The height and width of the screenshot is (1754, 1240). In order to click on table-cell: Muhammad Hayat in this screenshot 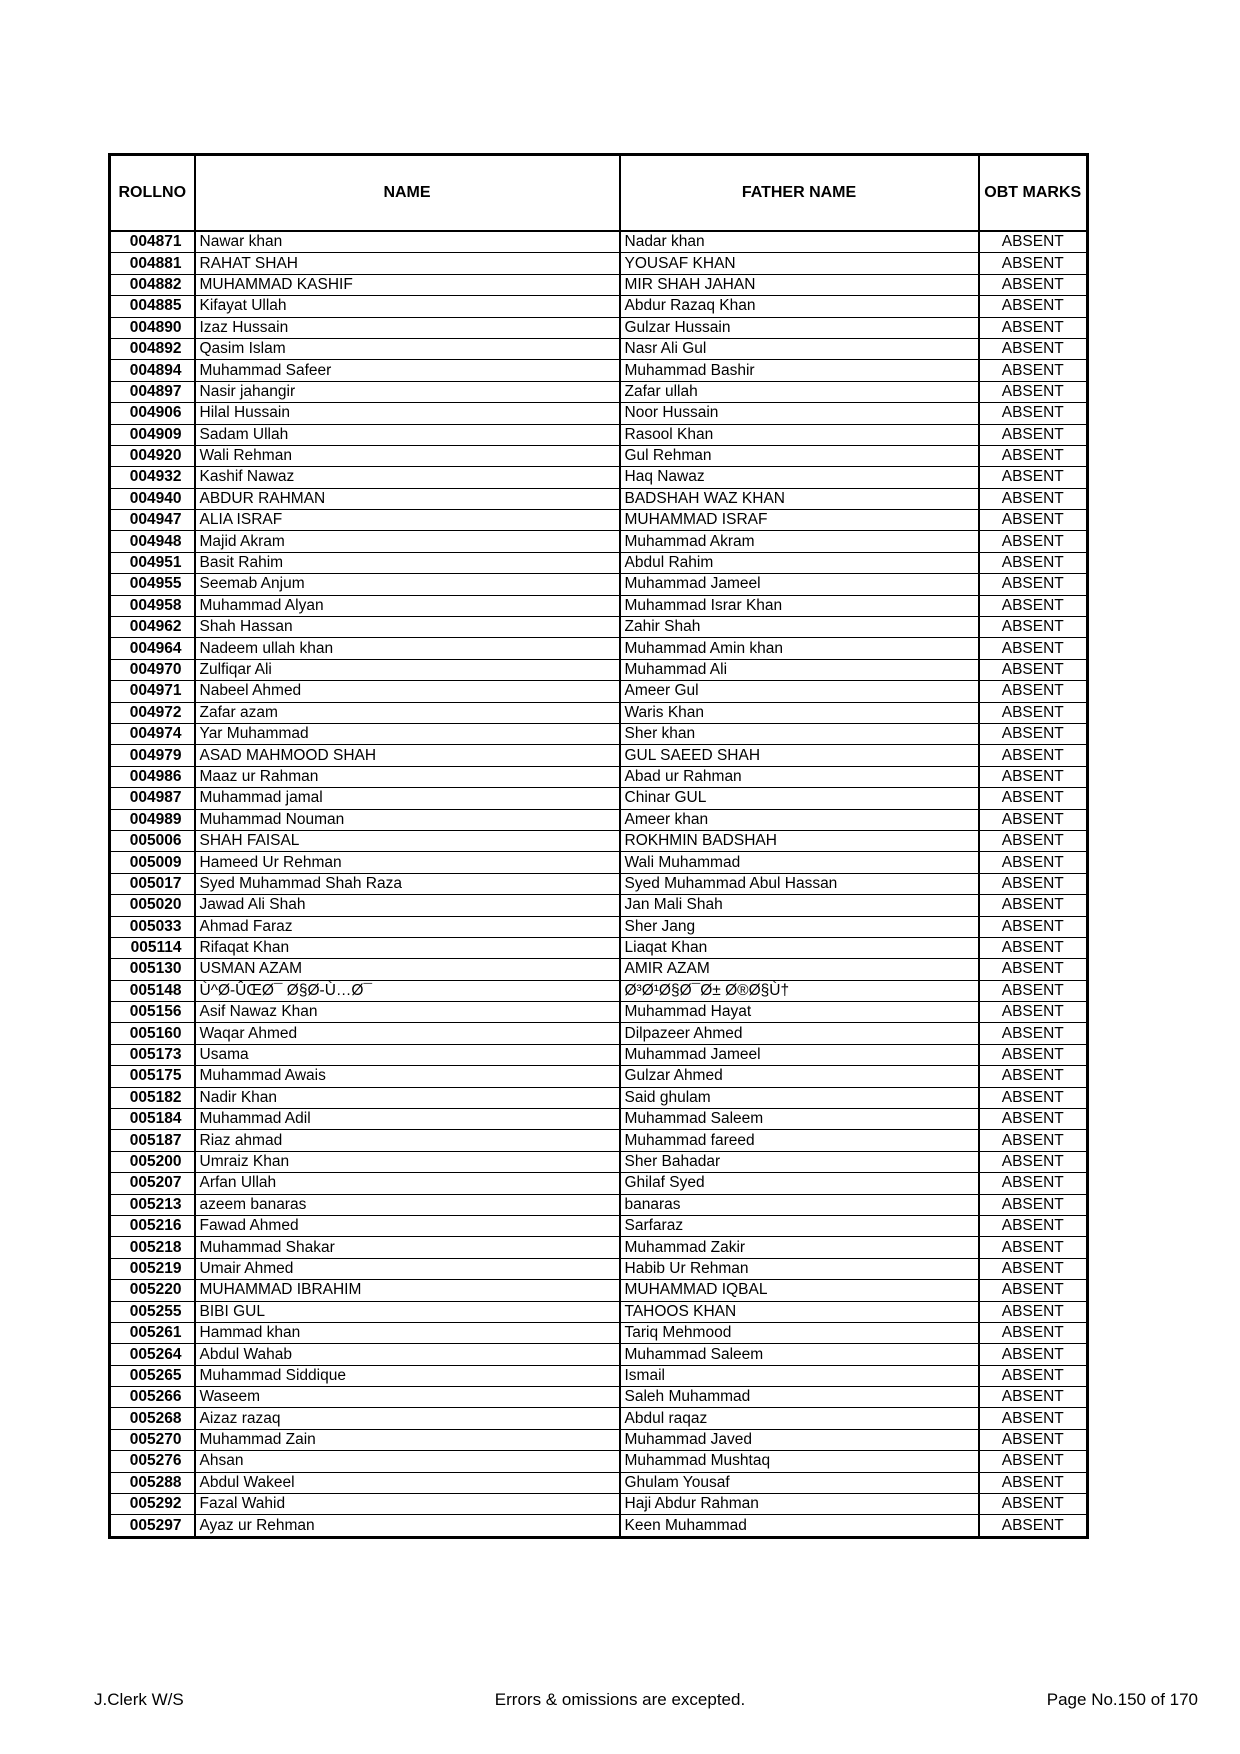, I will do `click(799, 1012)`.